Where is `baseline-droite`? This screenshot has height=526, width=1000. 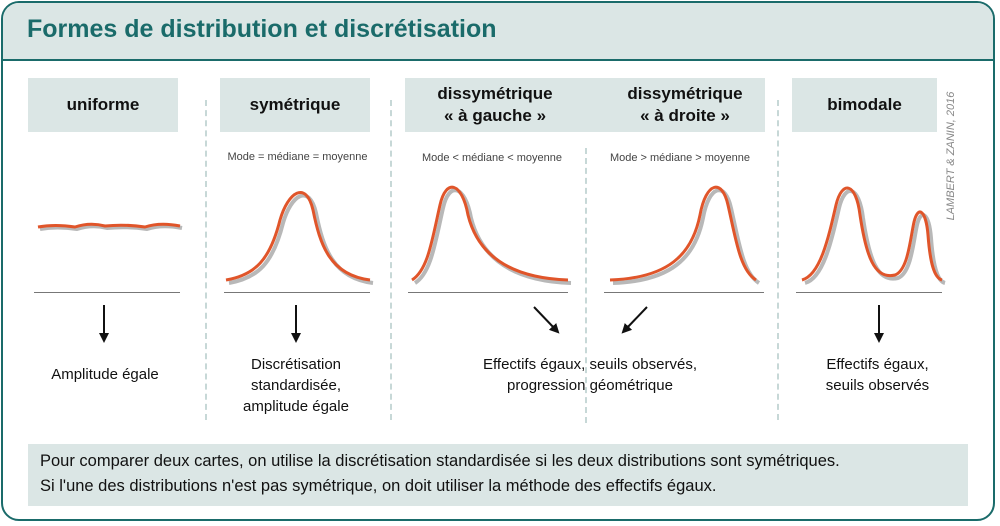 baseline-droite is located at coordinates (684, 292).